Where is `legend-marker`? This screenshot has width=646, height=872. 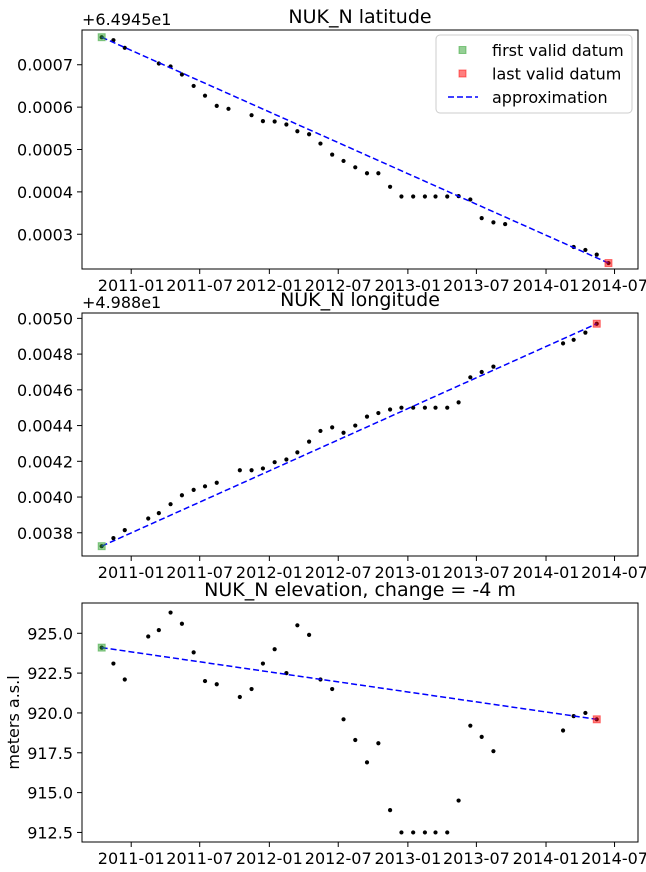
legend-marker is located at coordinates (462, 50).